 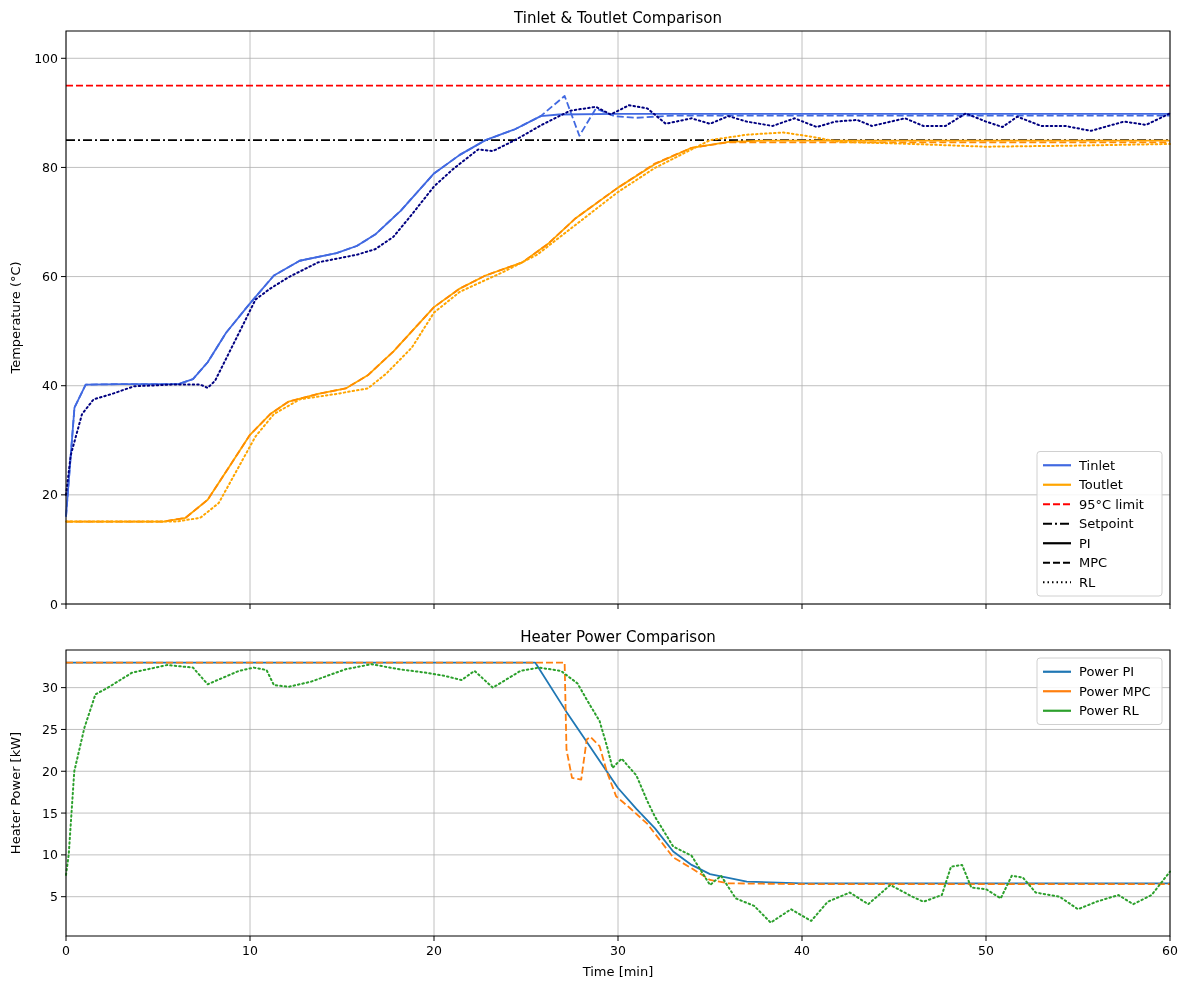 I want to click on chart-title: Tinlet & Toutlet Comparison, so click(x=617, y=18).